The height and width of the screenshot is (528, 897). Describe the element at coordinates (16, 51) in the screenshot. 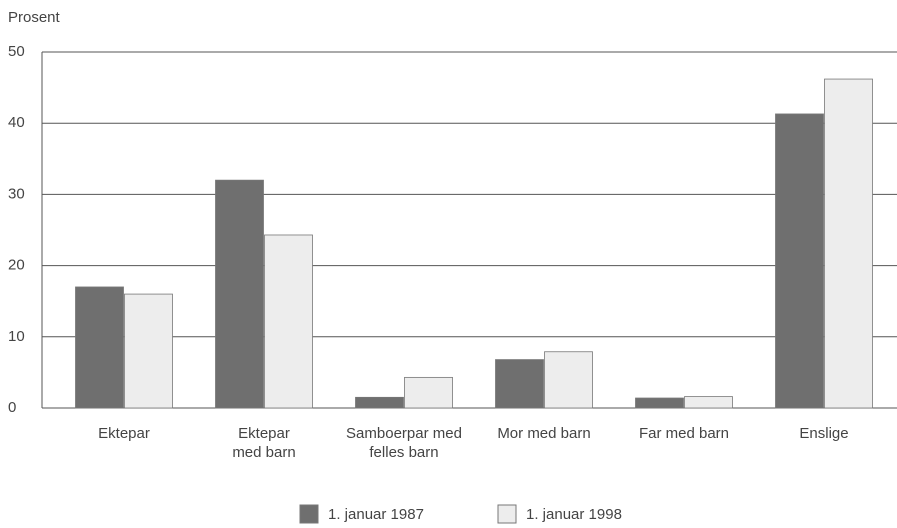

I see `y-tick-label: 50` at that location.